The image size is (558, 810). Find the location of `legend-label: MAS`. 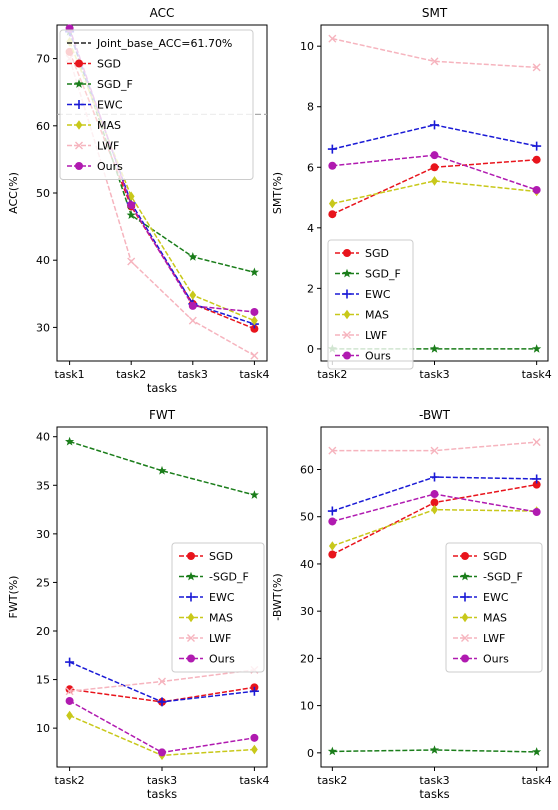

legend-label: MAS is located at coordinates (221, 618).